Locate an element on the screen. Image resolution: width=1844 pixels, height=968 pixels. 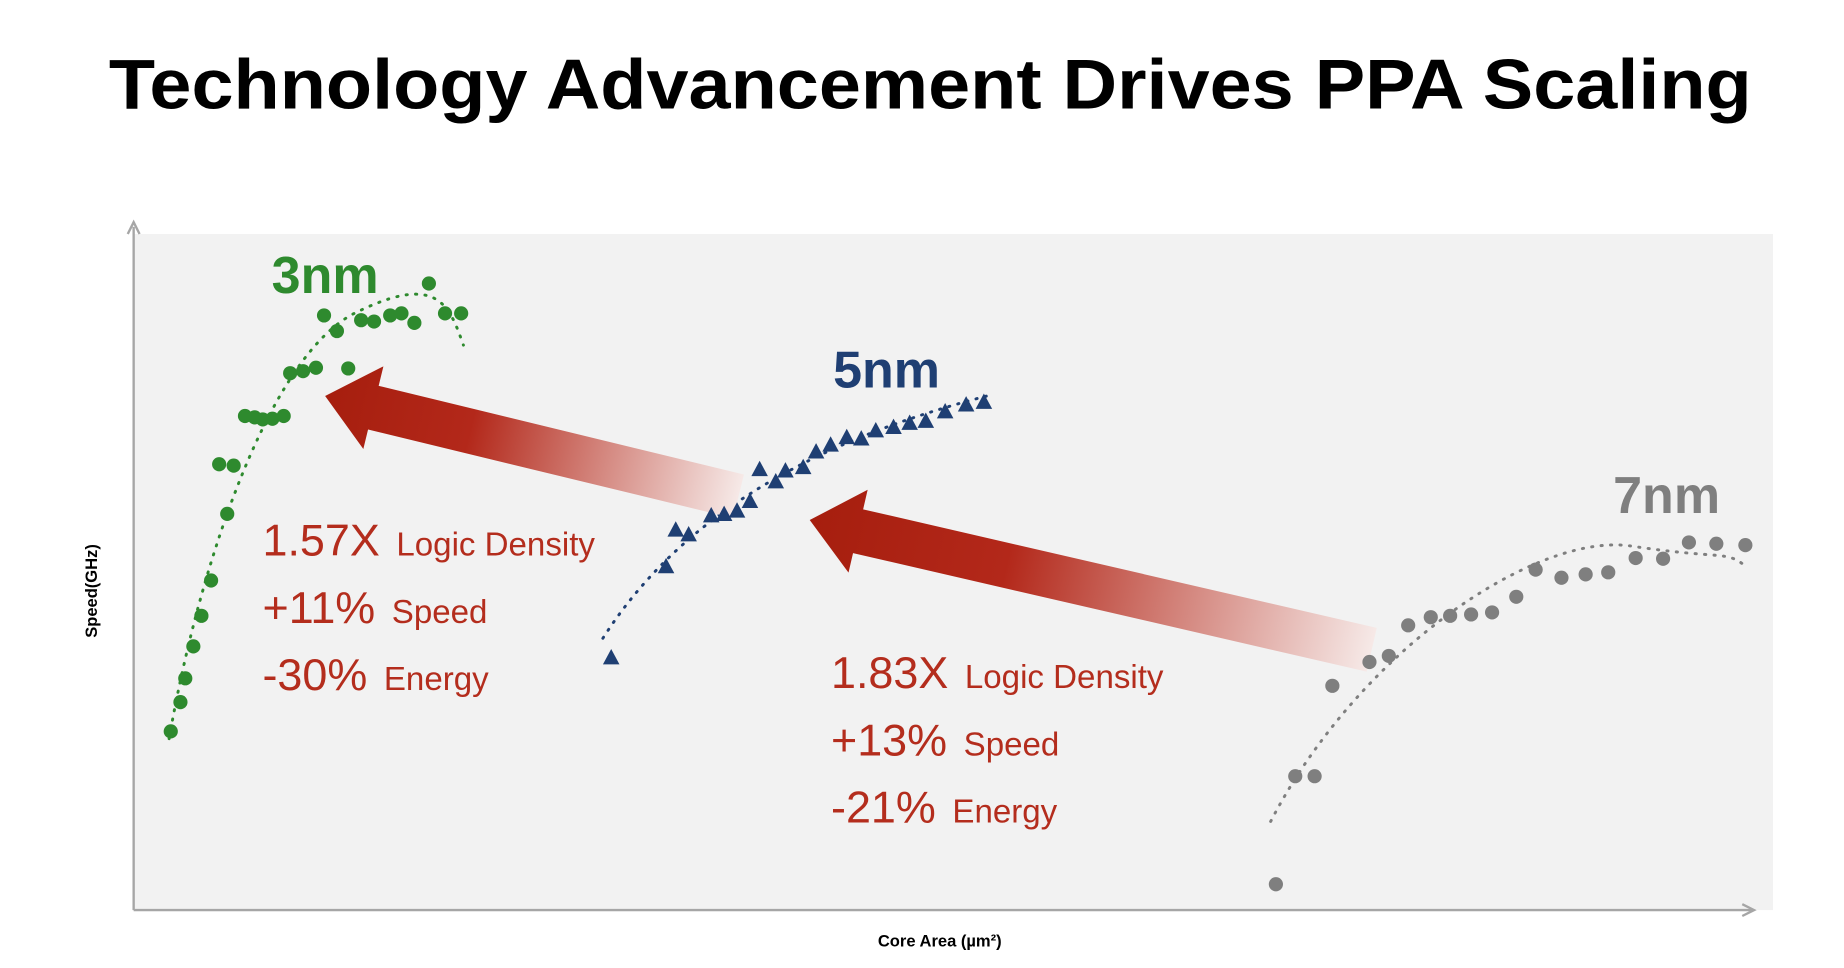
series-label: 7nm is located at coordinates (1666, 496).